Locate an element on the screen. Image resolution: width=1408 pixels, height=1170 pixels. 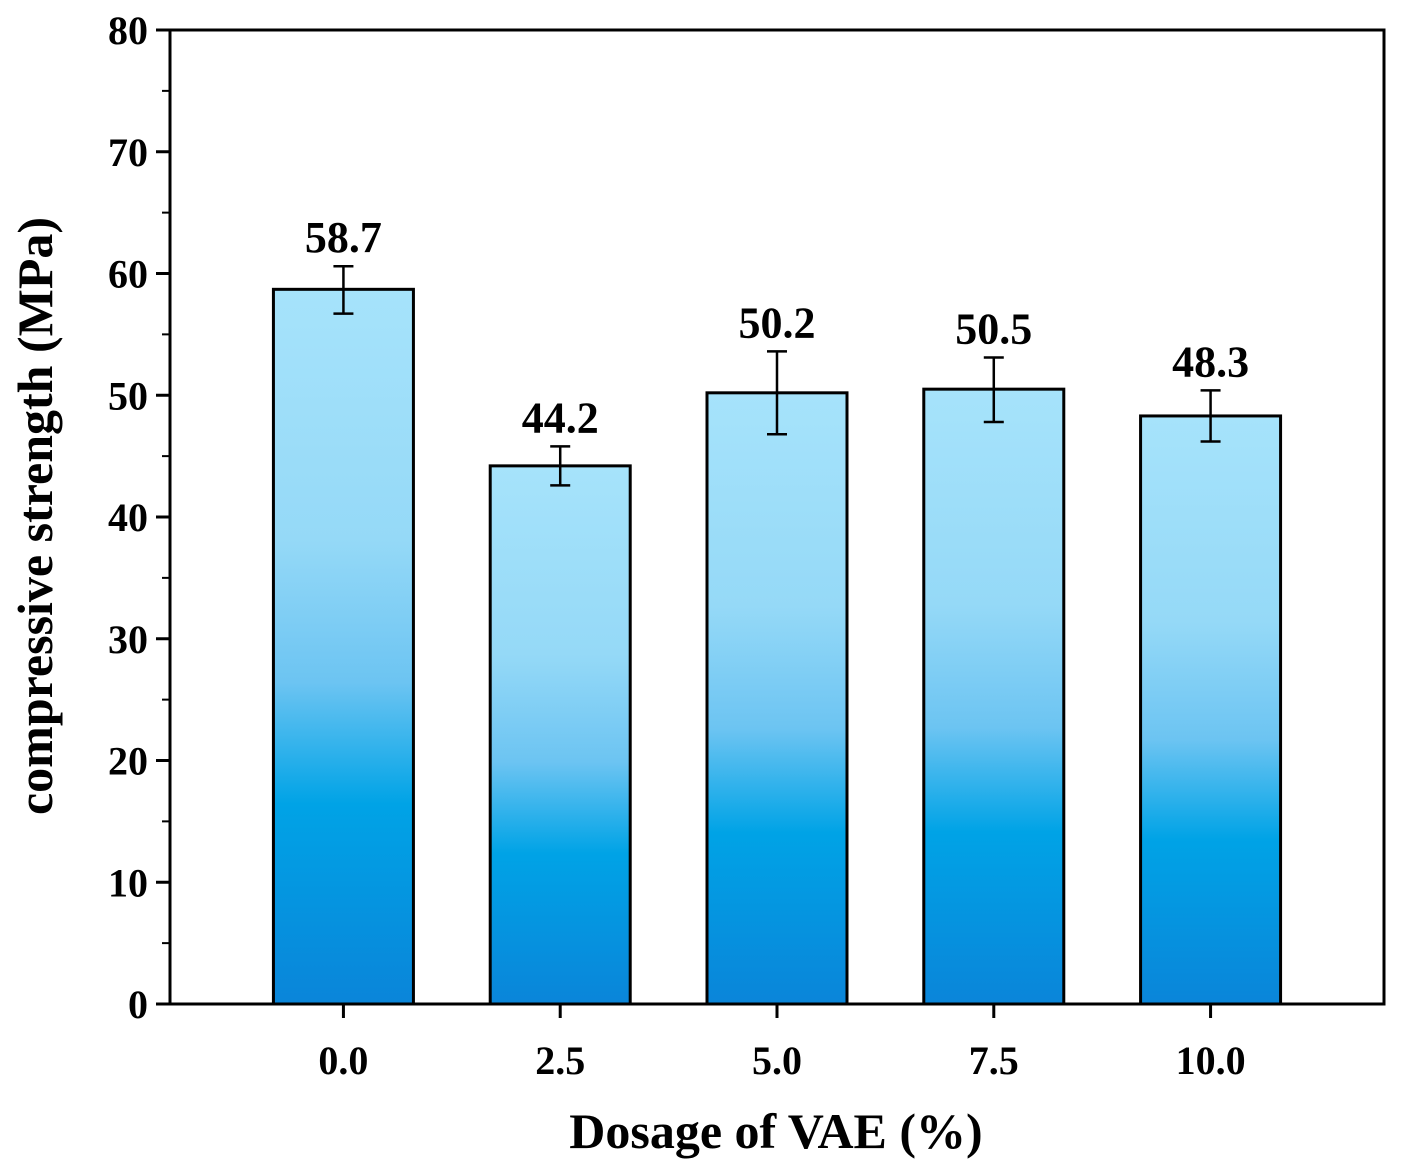
bar-5.0 is located at coordinates (777, 698).